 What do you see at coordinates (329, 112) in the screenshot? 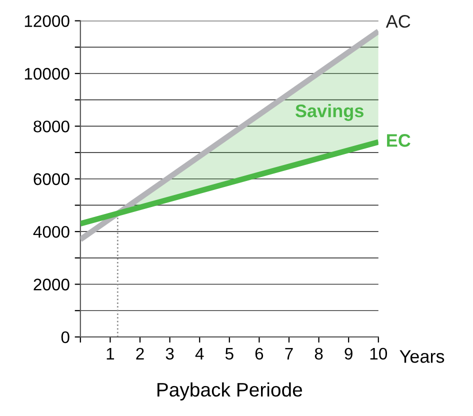
I see `annotation: Savings` at bounding box center [329, 112].